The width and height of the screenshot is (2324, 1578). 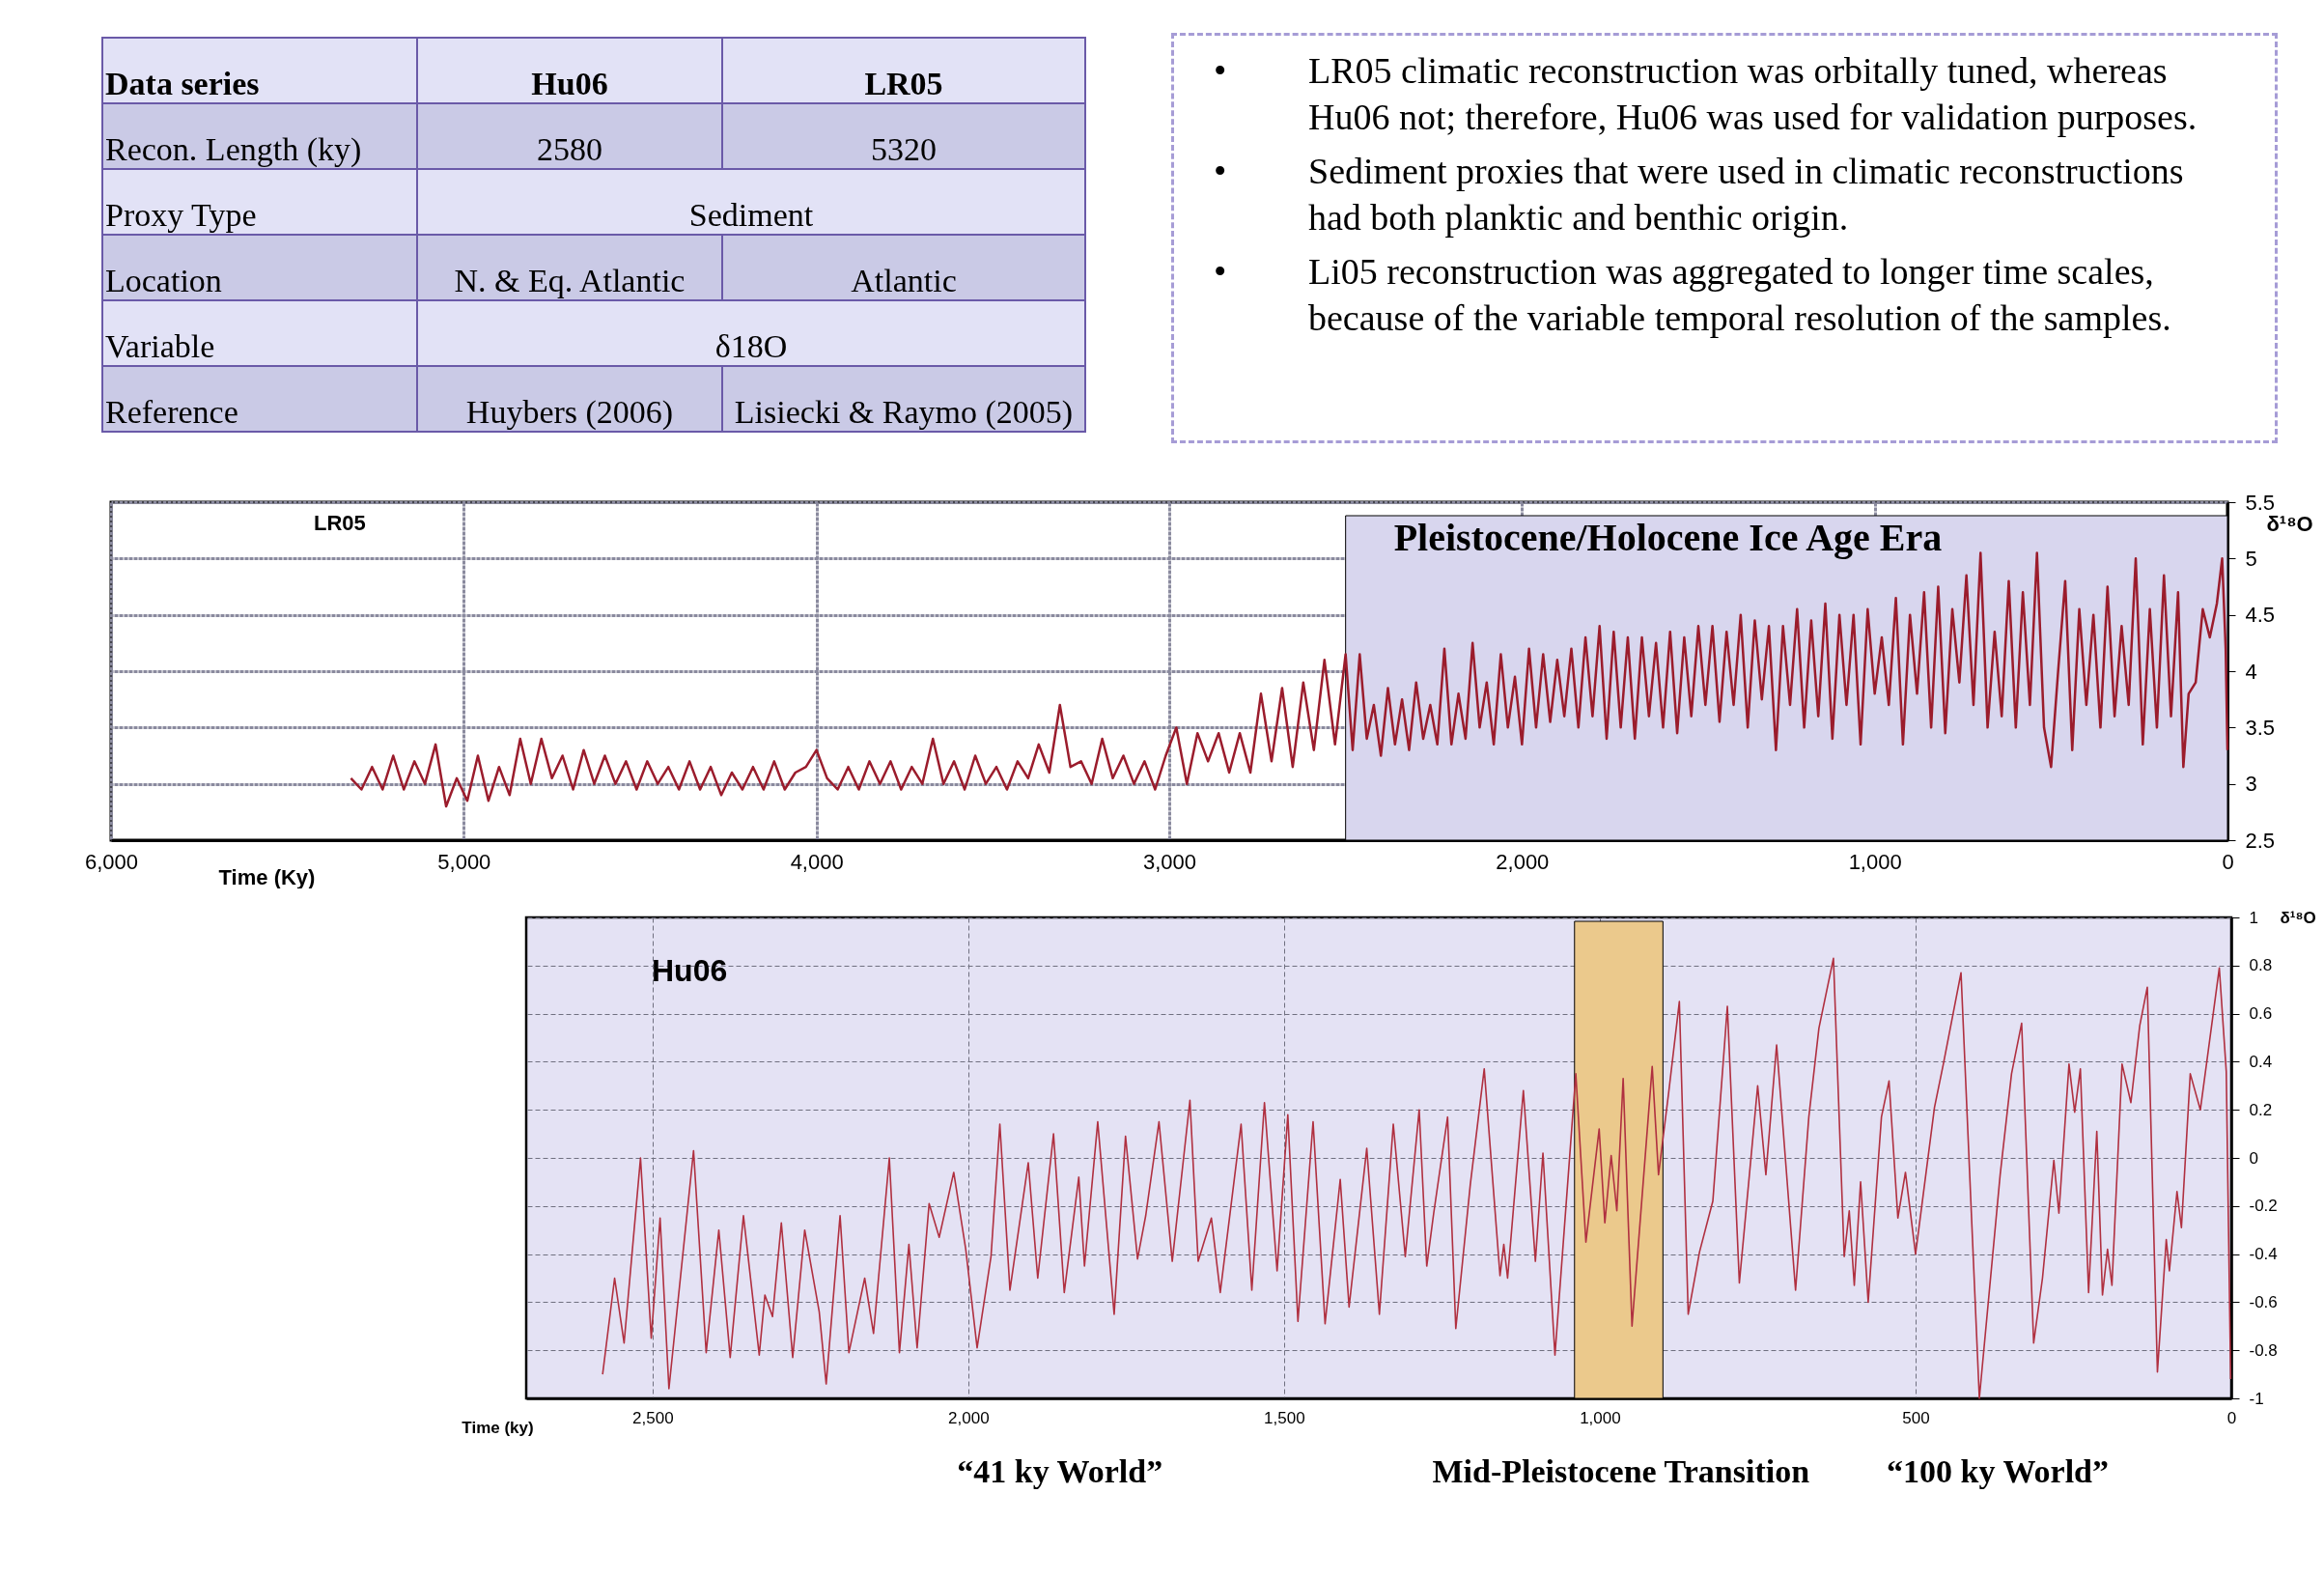 What do you see at coordinates (2254, 1158) in the screenshot?
I see `y-tick-label: 0` at bounding box center [2254, 1158].